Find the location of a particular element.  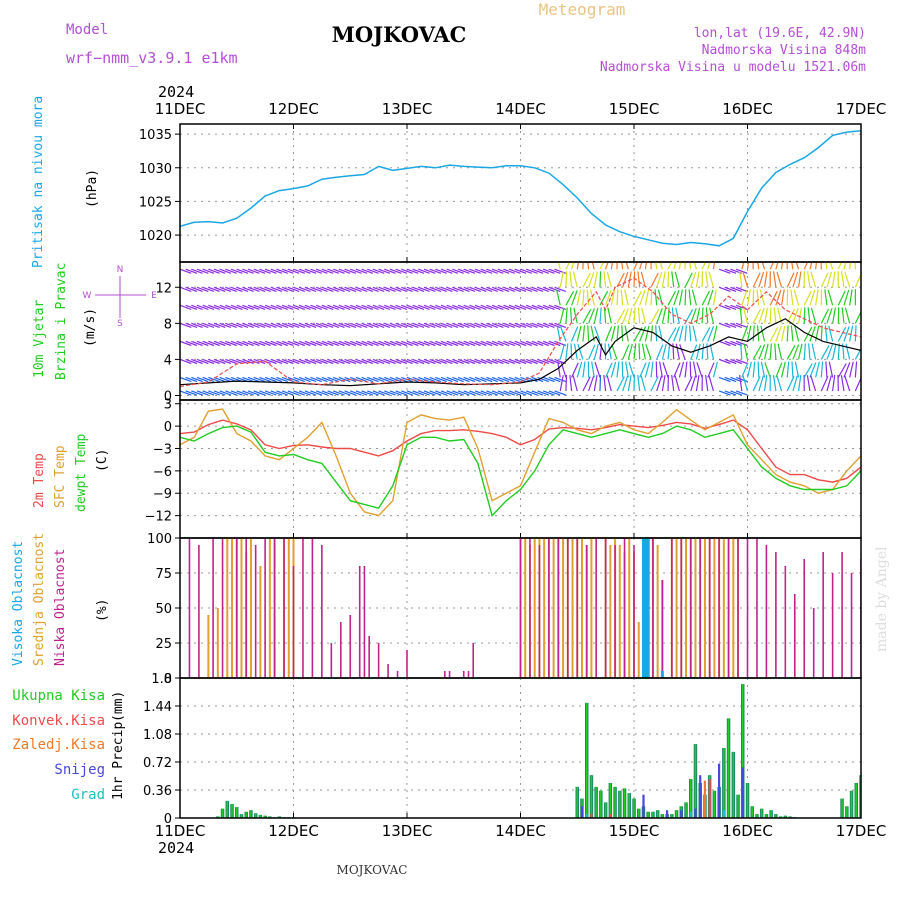

y-tick-label: 0 is located at coordinates (168, 819).